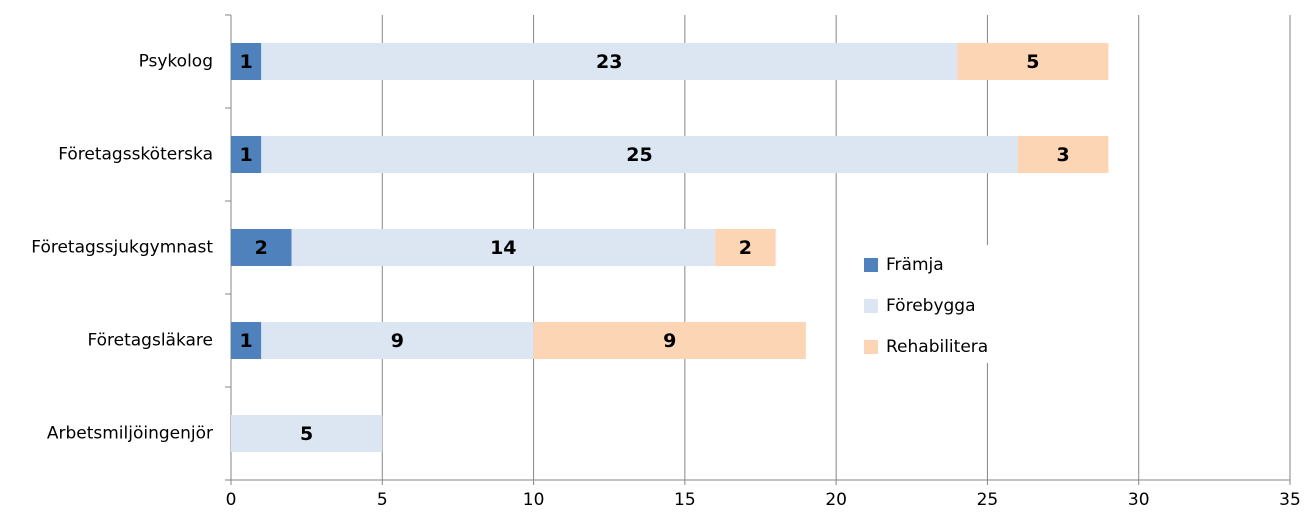  Describe the element at coordinates (534, 500) in the screenshot. I see `x-tick-label: 10` at that location.